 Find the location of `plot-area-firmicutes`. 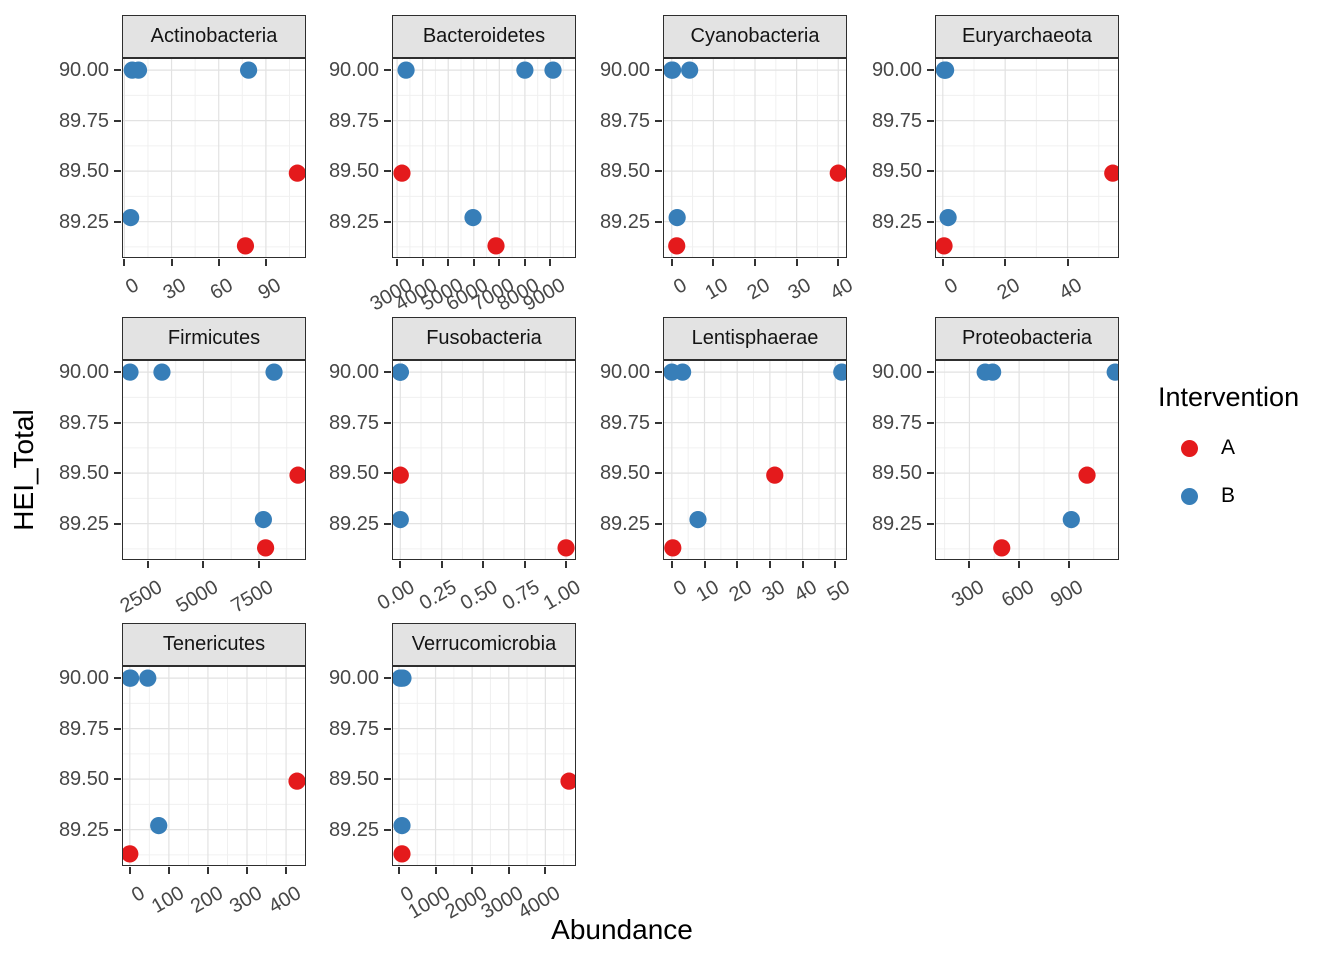

plot-area-firmicutes is located at coordinates (214, 460).